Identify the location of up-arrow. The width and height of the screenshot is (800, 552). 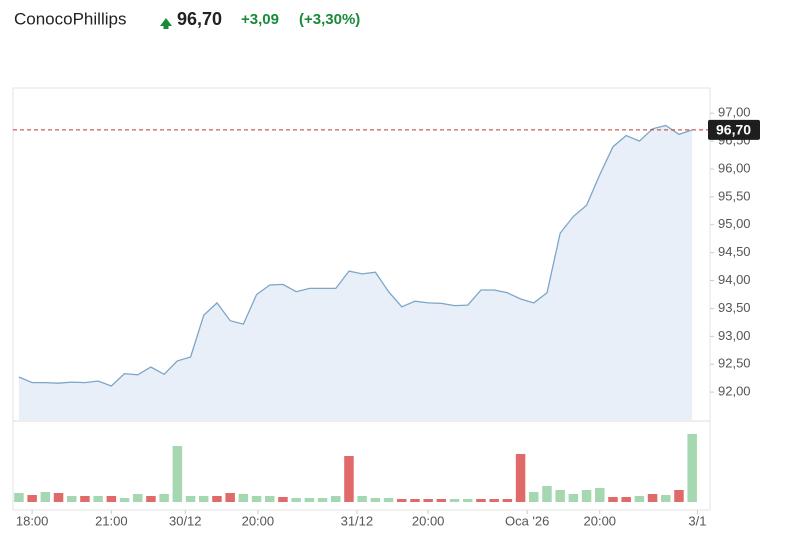
(166, 23).